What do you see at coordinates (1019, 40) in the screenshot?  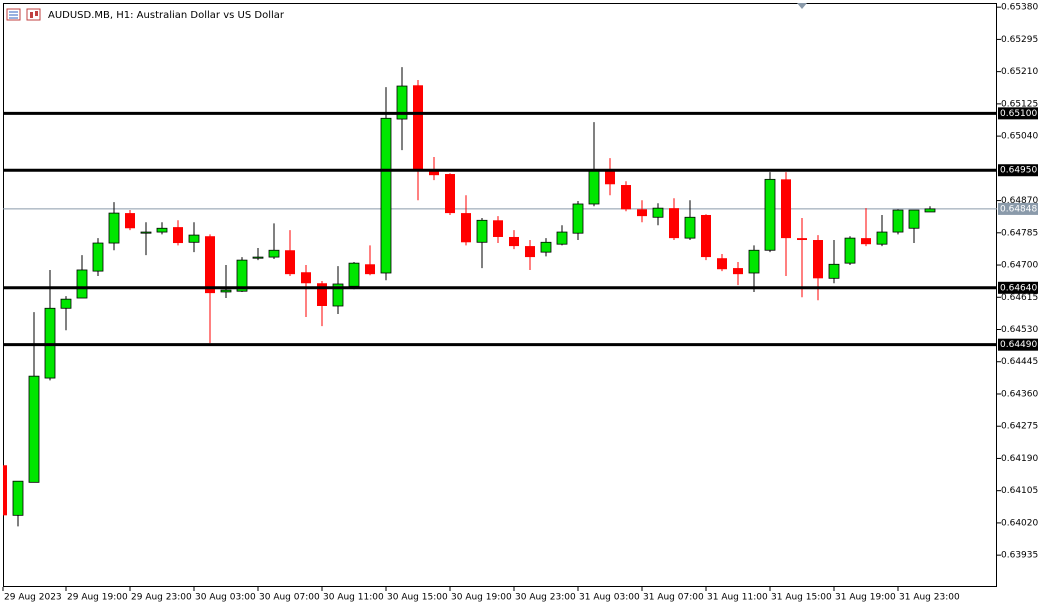 I see `y-tick-label: 0.65295` at bounding box center [1019, 40].